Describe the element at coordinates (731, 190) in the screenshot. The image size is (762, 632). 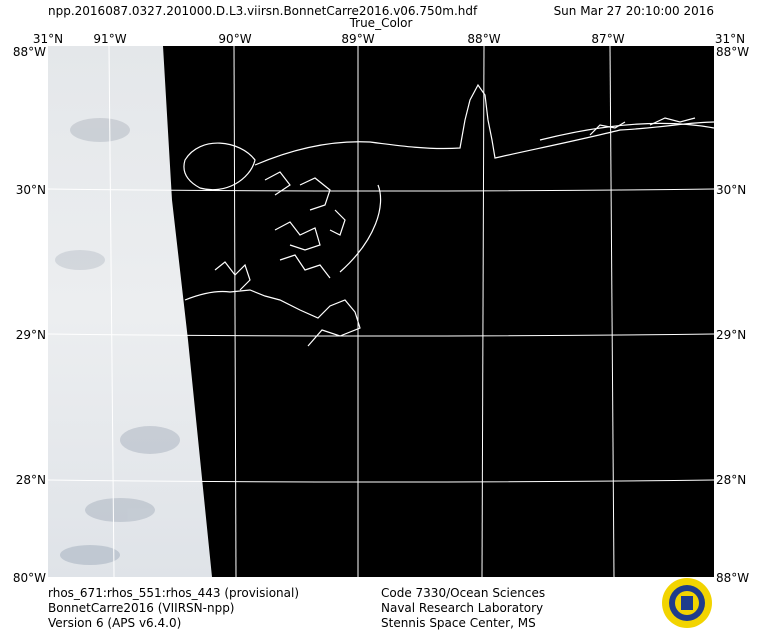
I see `right-label: 30°N` at that location.